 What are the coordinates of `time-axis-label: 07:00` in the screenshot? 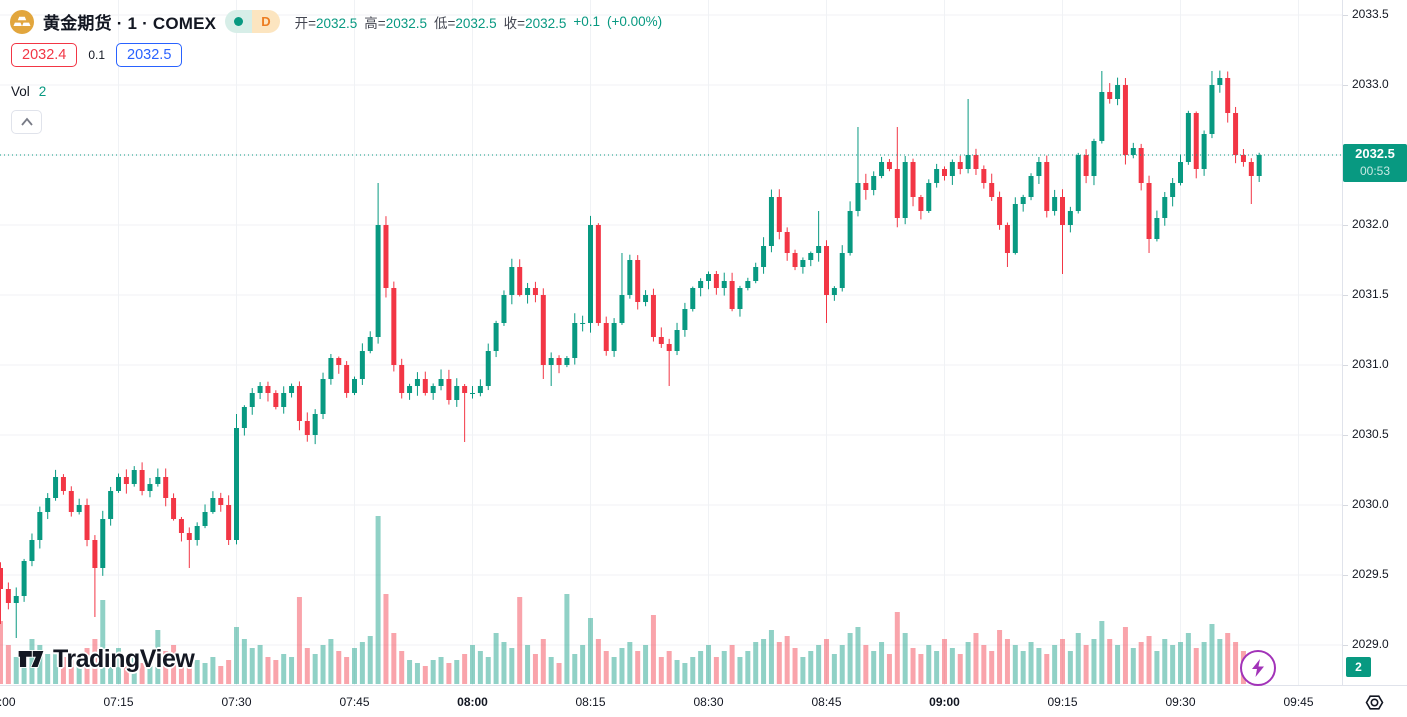 It's located at (8, 702).